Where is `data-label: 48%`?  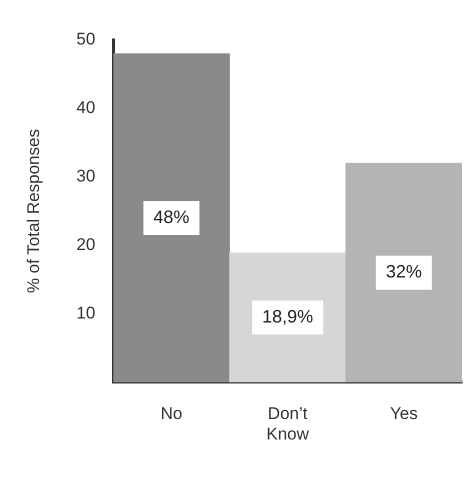
data-label: 48% is located at coordinates (171, 216).